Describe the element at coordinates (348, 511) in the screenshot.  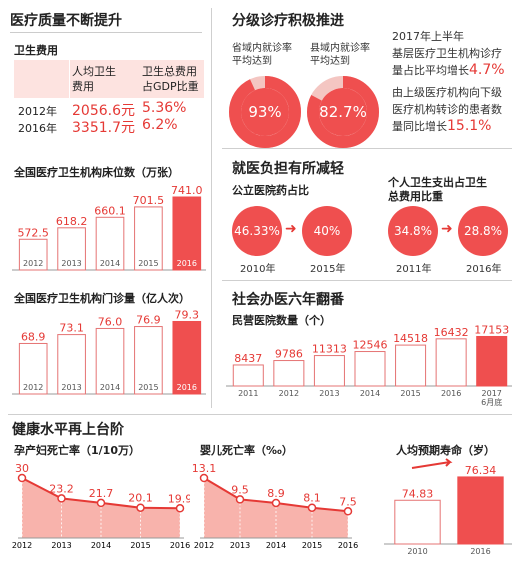
I see `data-point-2016` at that location.